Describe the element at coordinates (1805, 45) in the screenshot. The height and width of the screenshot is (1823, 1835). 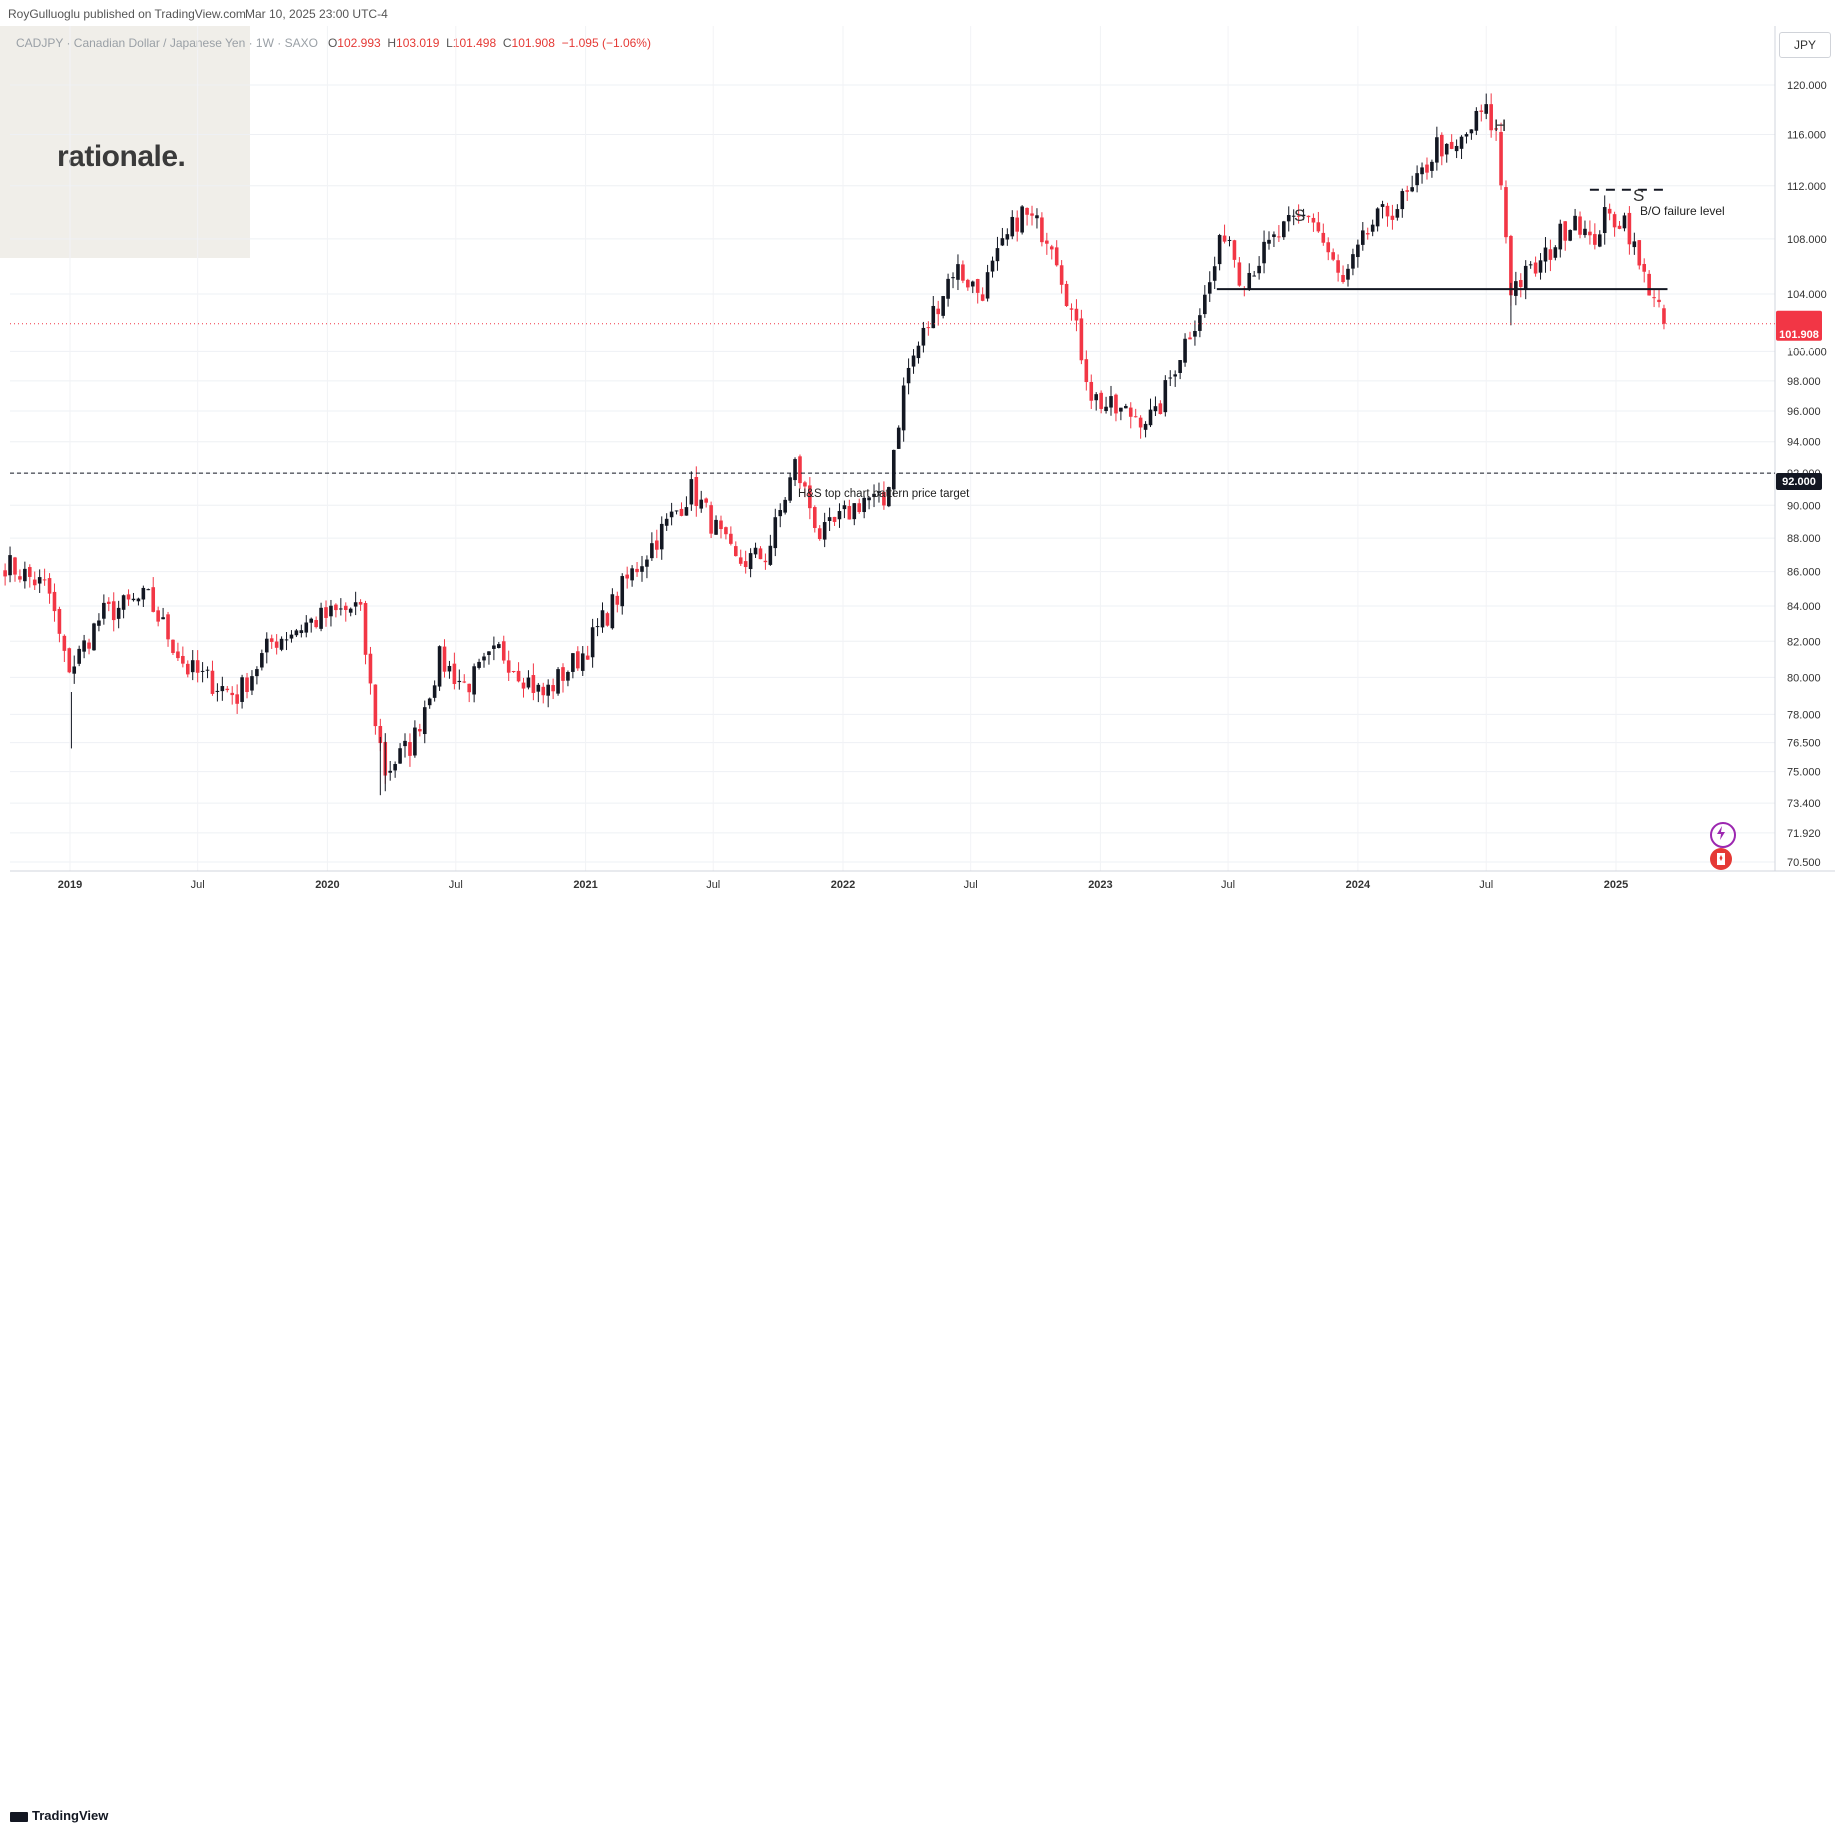
I see `currency-selector: JPY` at that location.